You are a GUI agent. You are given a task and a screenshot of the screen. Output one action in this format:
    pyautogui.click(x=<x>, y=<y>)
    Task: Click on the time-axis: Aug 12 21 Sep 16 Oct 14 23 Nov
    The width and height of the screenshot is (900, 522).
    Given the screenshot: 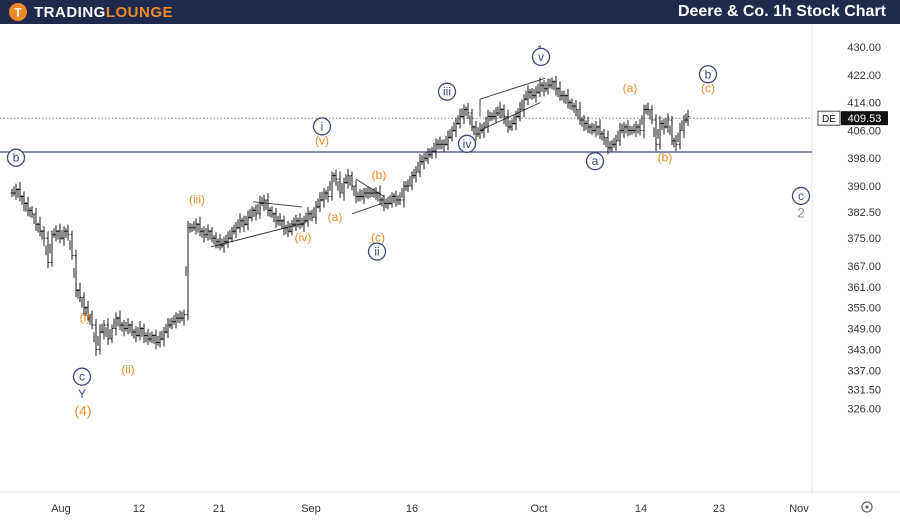 What is the action you would take?
    pyautogui.click(x=462, y=508)
    